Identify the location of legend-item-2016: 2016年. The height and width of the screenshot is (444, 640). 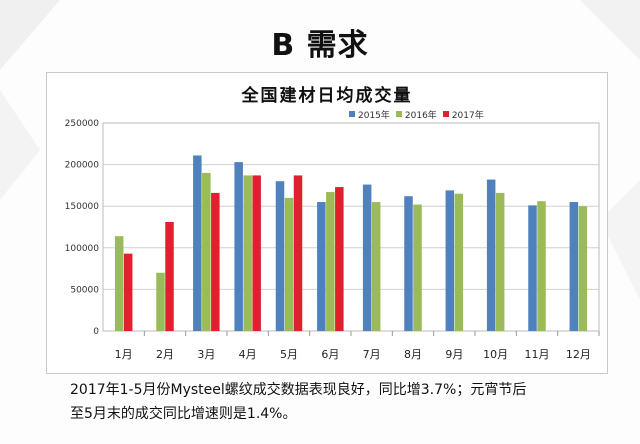
(416, 114).